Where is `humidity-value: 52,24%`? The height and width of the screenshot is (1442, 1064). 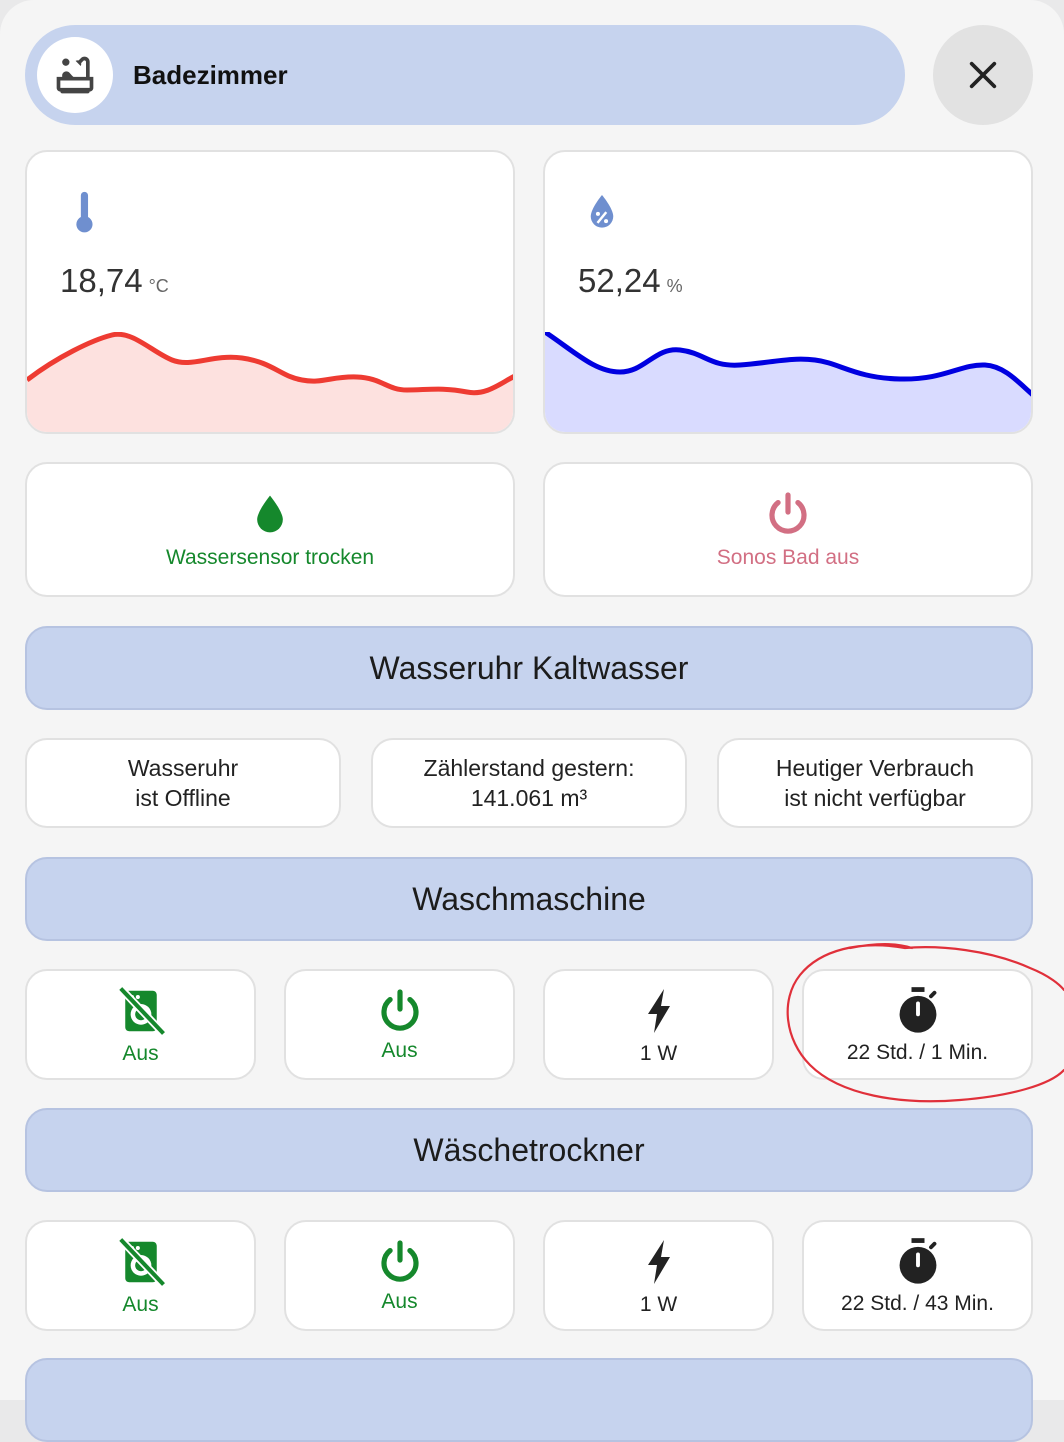 humidity-value: 52,24% is located at coordinates (630, 280).